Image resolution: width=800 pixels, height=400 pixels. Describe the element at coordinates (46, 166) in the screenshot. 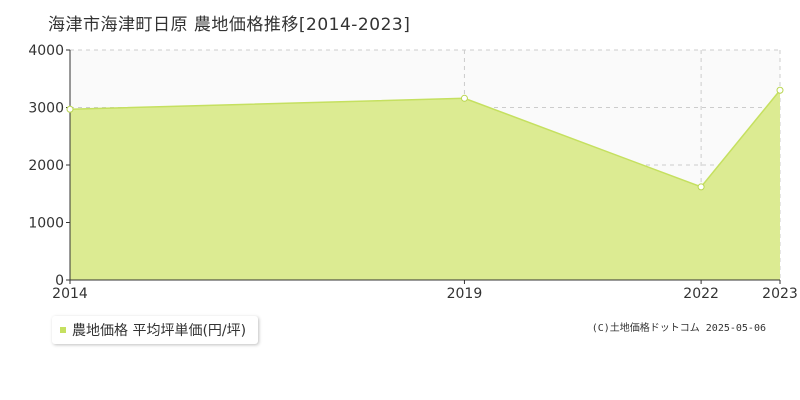

I see `y-tick-label-2: 2000` at that location.